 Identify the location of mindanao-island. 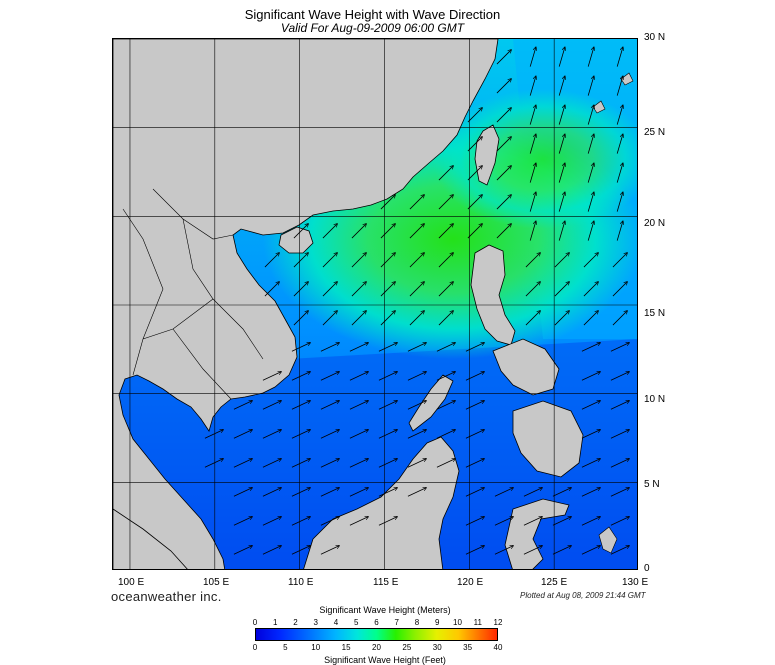
(548, 439).